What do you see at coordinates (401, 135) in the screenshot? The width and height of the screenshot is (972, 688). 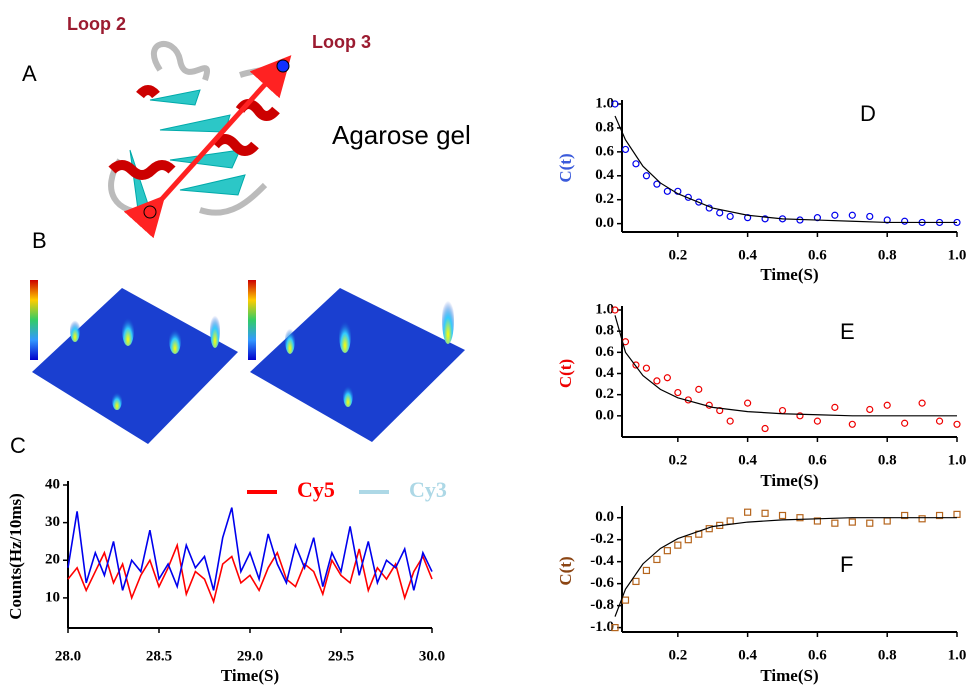 I see `annotation: Agarose gel` at bounding box center [401, 135].